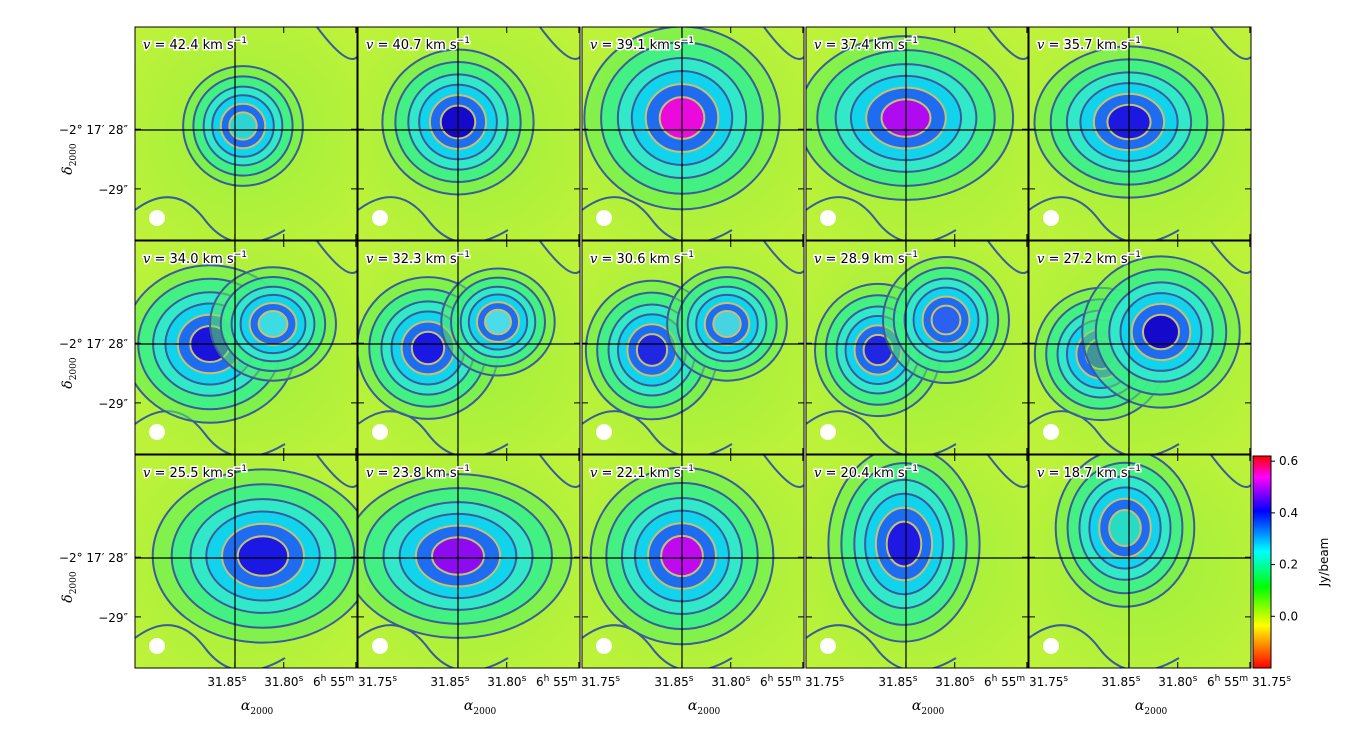 The width and height of the screenshot is (1356, 732). I want to click on channel-panel: v = 22.1 km s−1, so click(693, 561).